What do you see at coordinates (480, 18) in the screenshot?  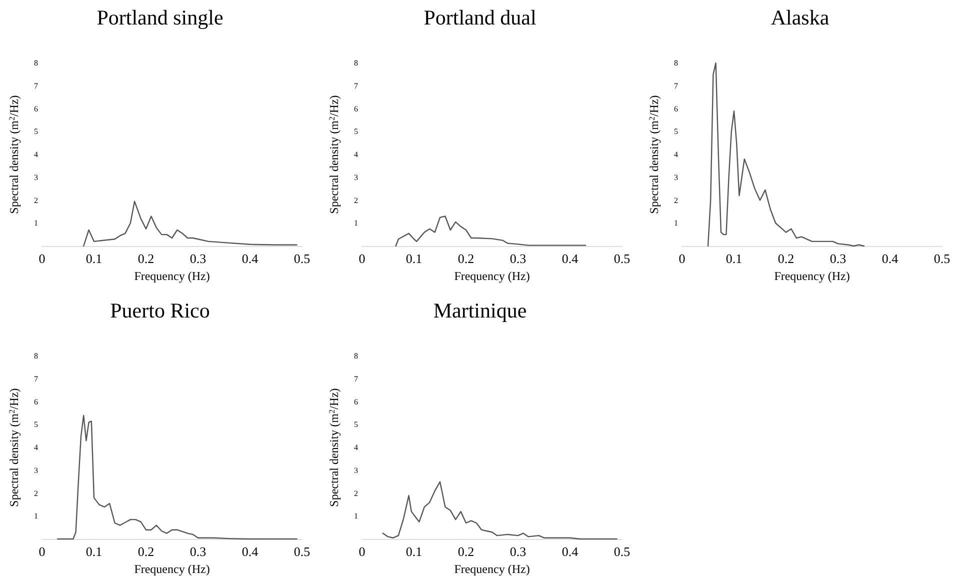 I see `chart-title: Portland dual` at bounding box center [480, 18].